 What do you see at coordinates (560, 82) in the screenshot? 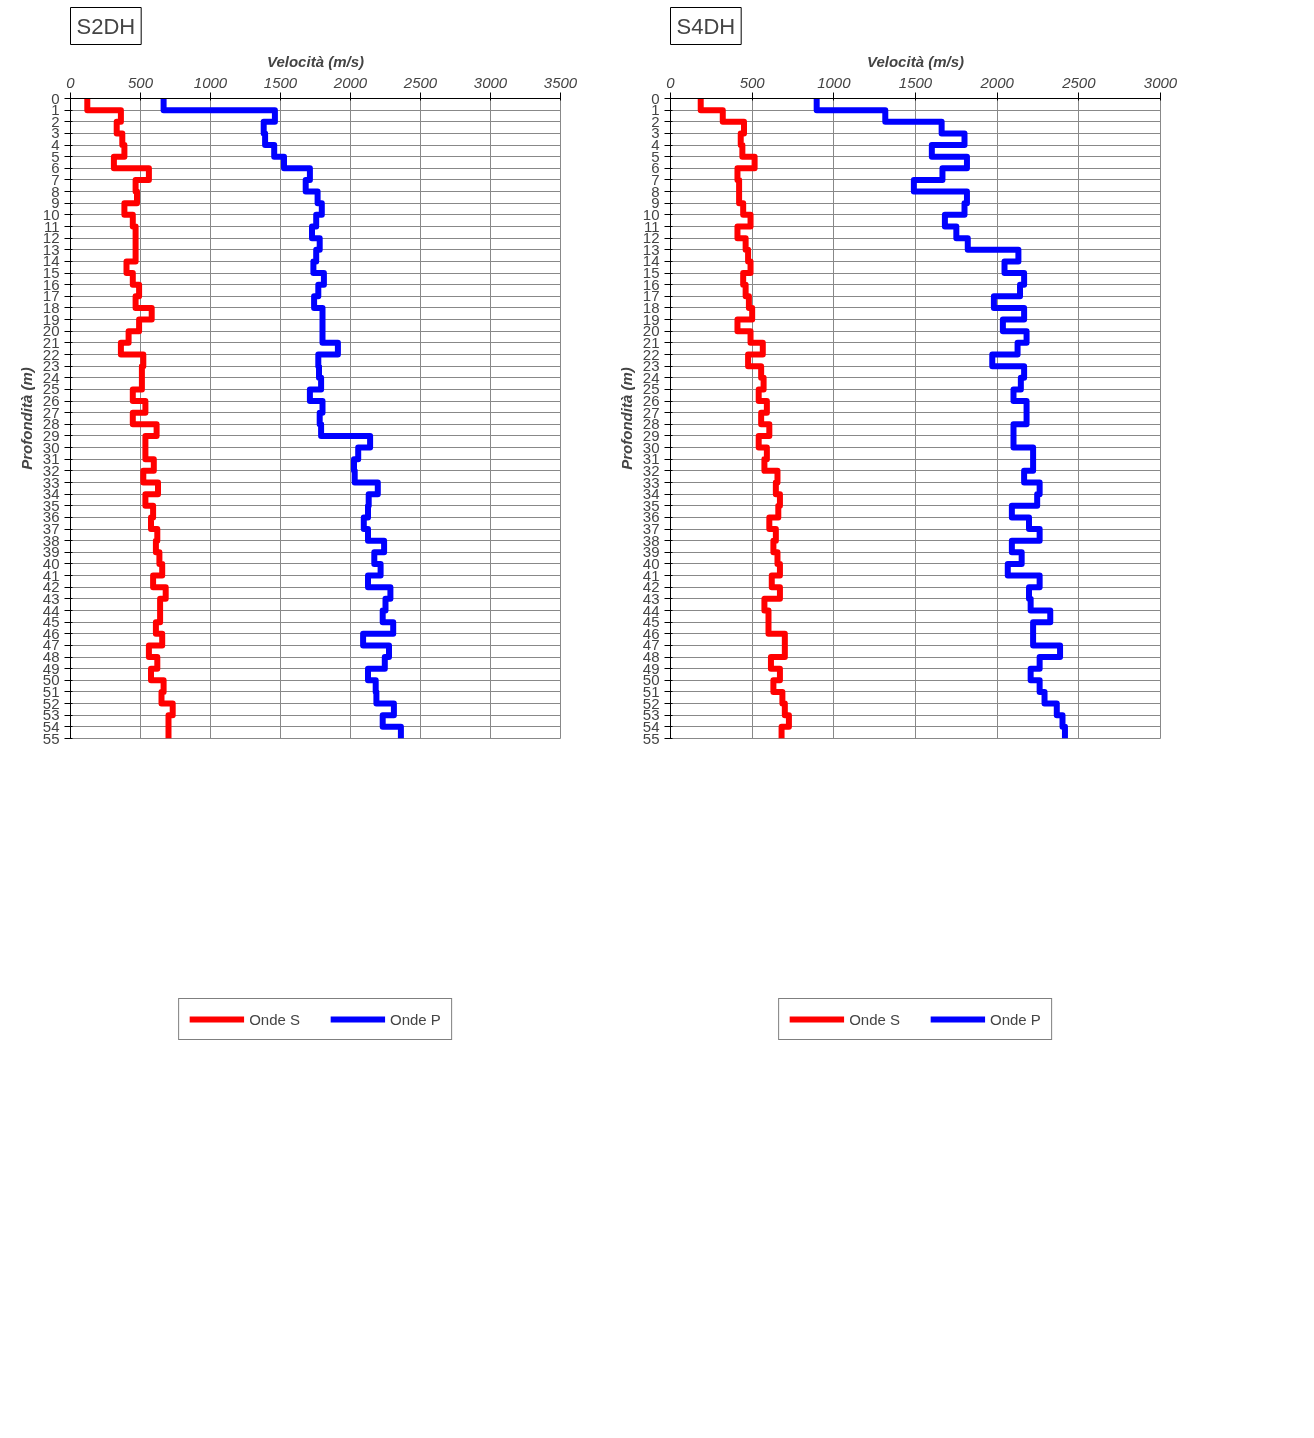
I see `x-tick-label: 3500` at bounding box center [560, 82].